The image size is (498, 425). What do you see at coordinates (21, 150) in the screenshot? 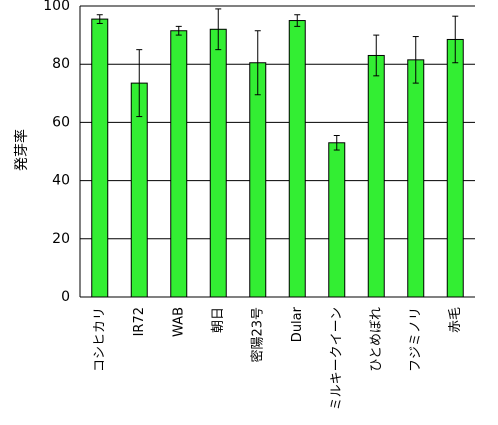
I see `y-axis-label: 発芽率` at bounding box center [21, 150].